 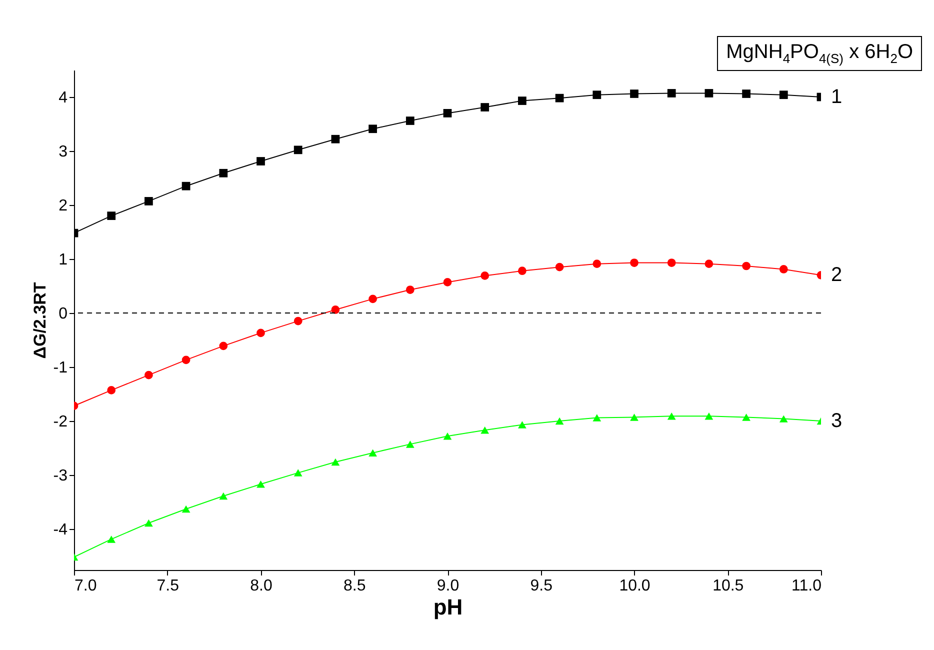 What do you see at coordinates (40, 320) in the screenshot?
I see `y-axis-title: ΔG/2.3RT` at bounding box center [40, 320].